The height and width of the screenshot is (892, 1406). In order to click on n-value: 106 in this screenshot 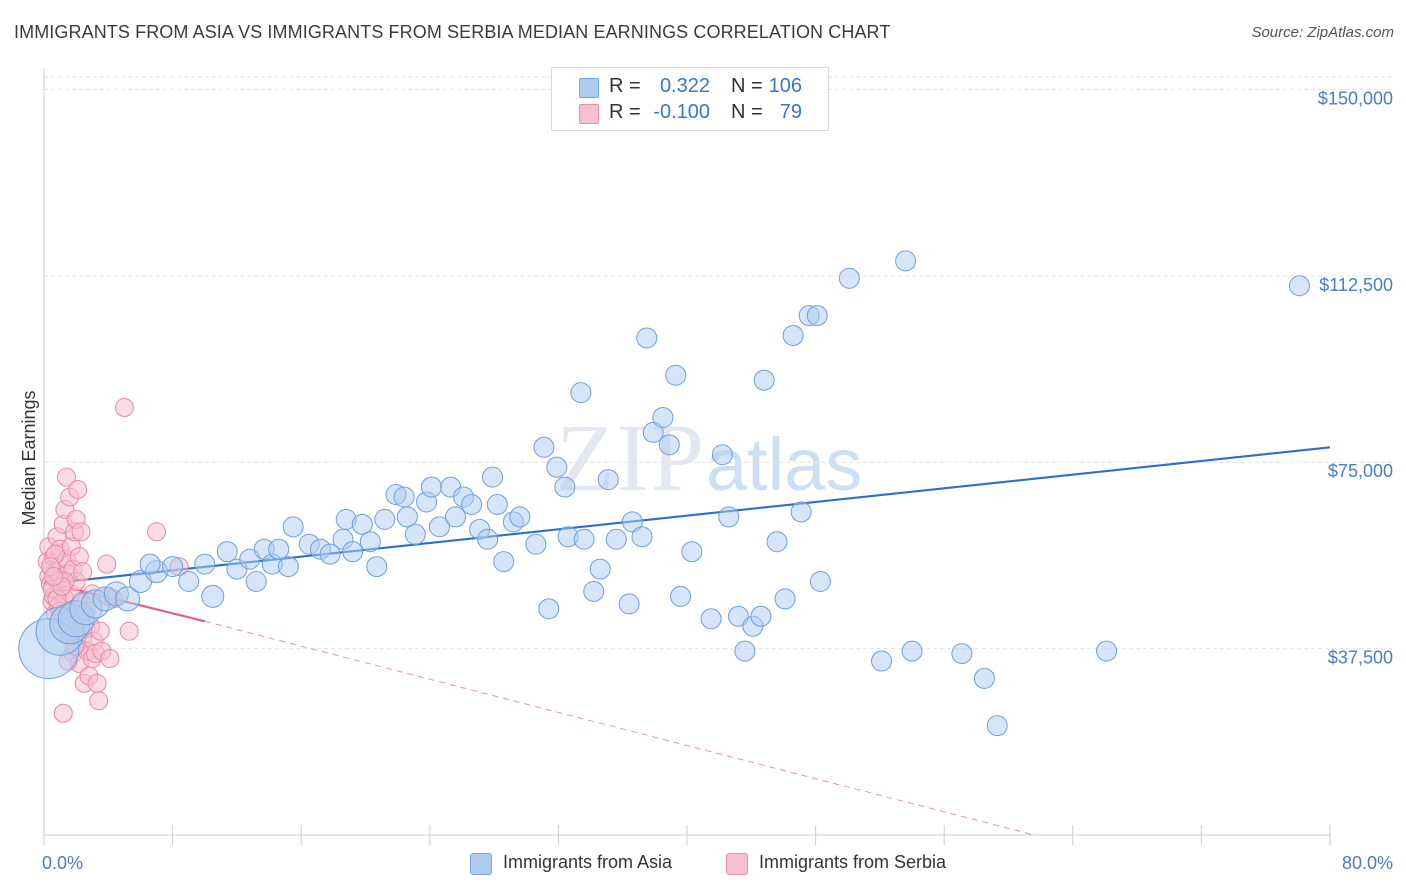, I will do `click(785, 86)`.